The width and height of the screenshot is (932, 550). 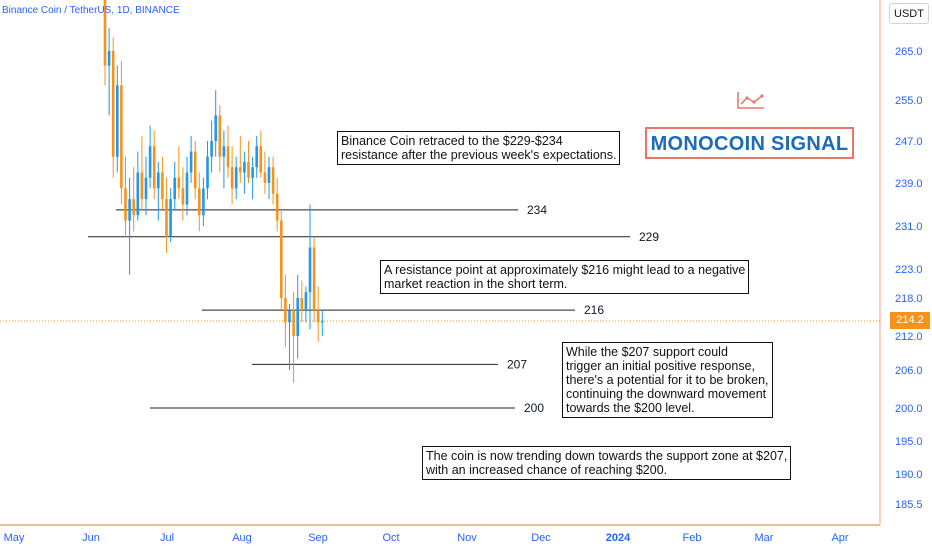 What do you see at coordinates (517, 364) in the screenshot?
I see `level-label-207: 207` at bounding box center [517, 364].